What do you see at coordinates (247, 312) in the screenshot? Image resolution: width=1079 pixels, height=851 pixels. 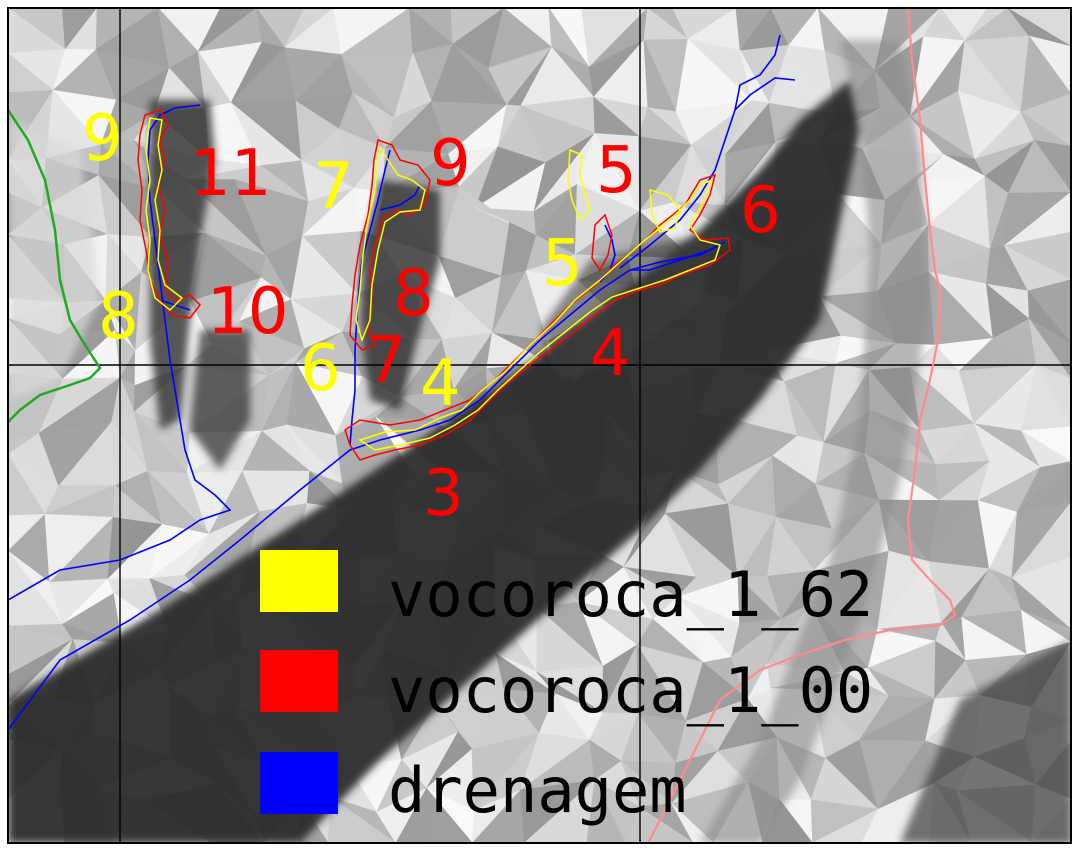 I see `label-red-10: 10` at bounding box center [247, 312].